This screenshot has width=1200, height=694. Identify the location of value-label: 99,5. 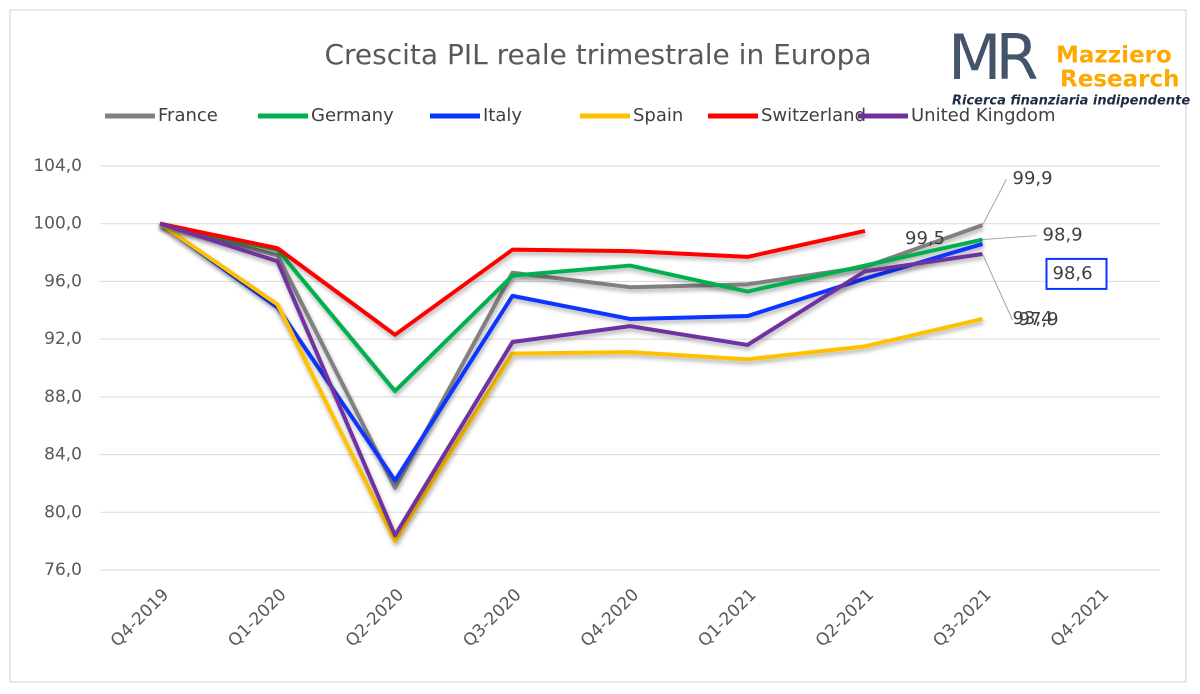
(925, 238).